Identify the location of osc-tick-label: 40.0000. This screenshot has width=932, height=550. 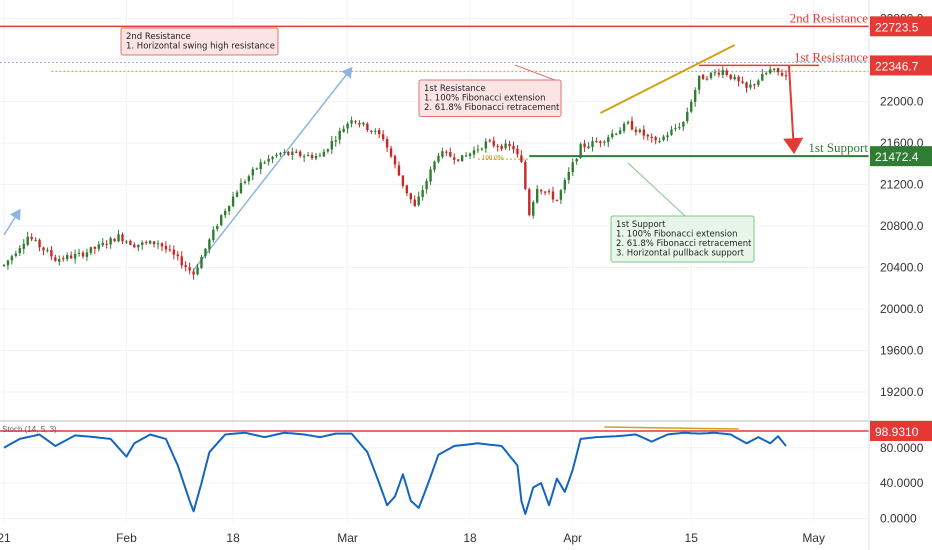
(902, 483).